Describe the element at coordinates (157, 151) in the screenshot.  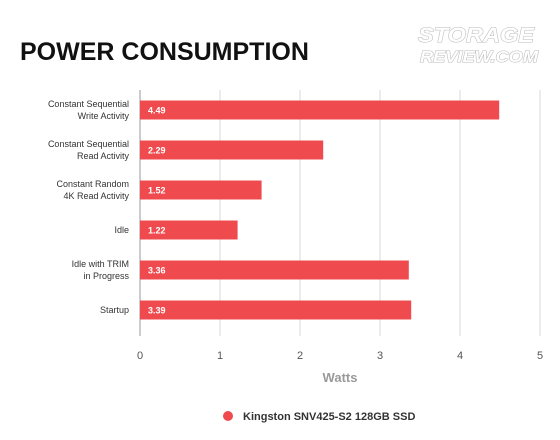
I see `value-label: 2.29` at that location.